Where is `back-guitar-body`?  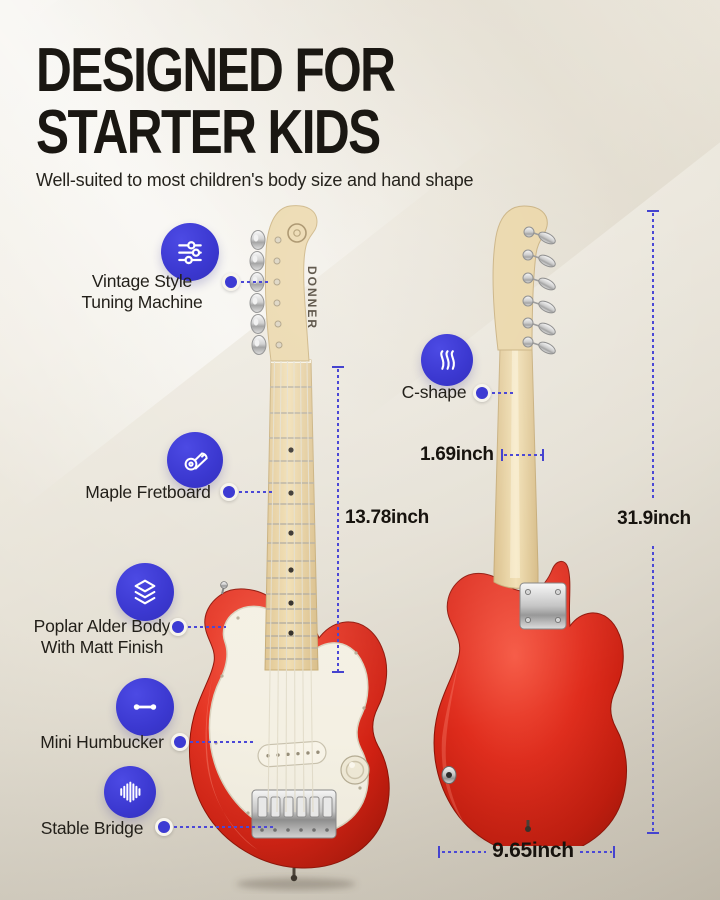
back-guitar-body is located at coordinates (530, 703).